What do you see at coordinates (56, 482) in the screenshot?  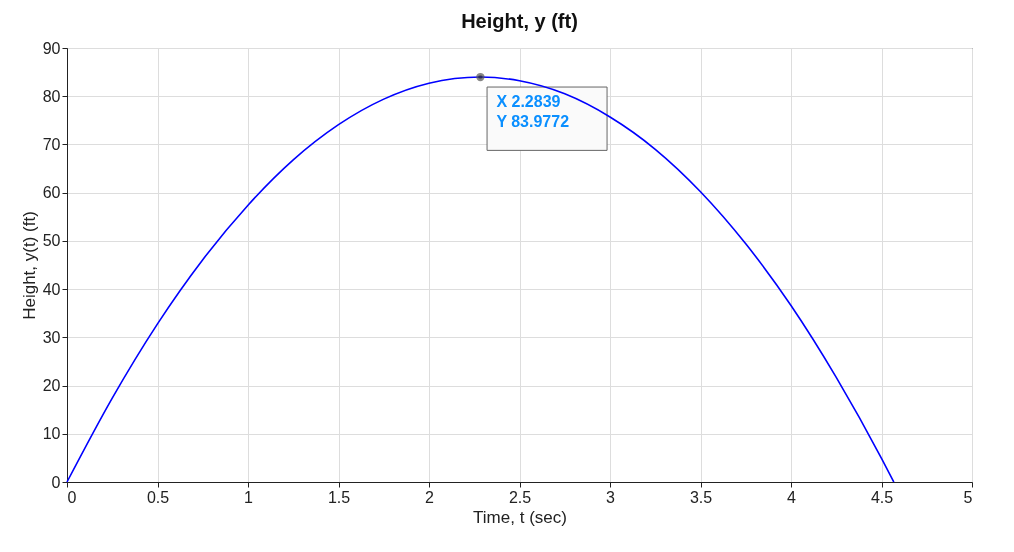 I see `y-tick-label: 0` at bounding box center [56, 482].